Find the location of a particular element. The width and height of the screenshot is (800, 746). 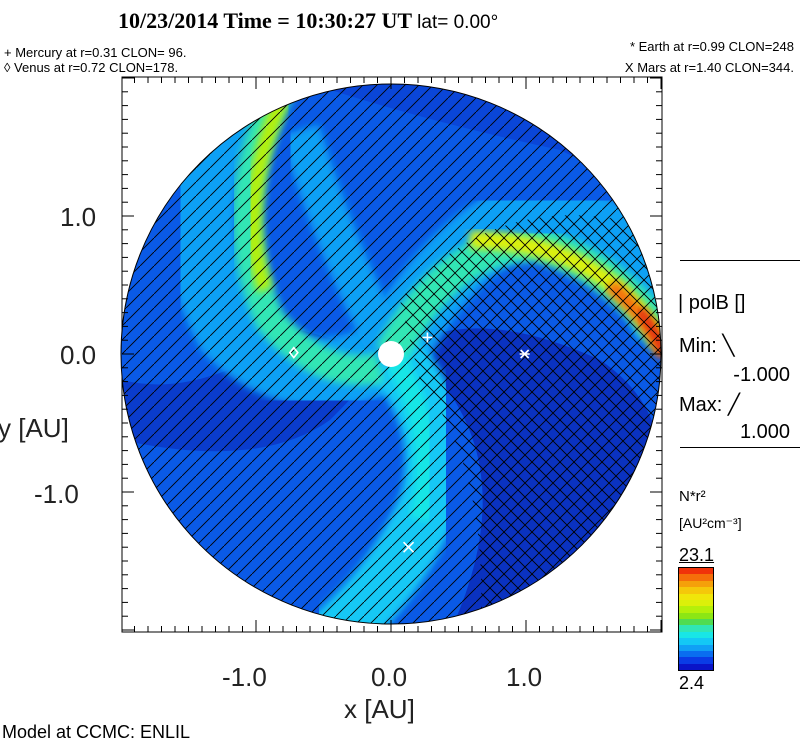

earth-marker is located at coordinates (524, 354).